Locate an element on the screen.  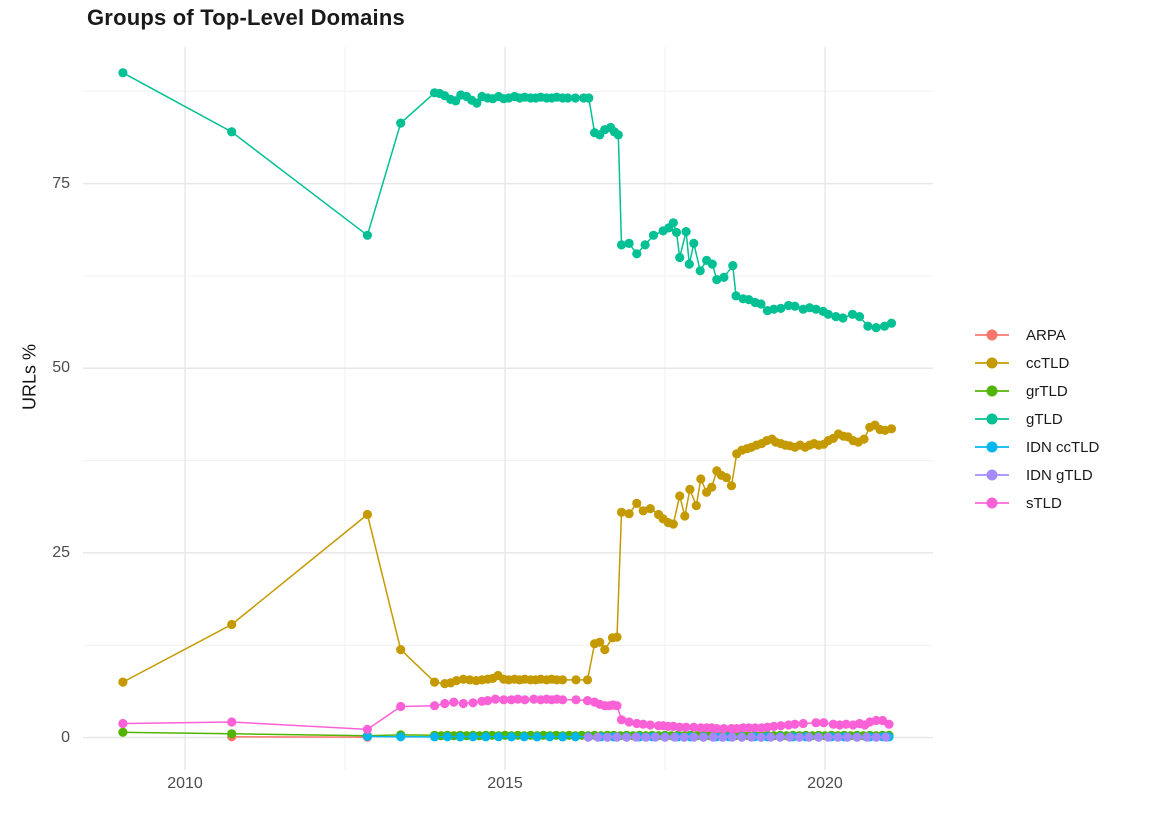
chart-title: Groups of Top-Level Domains is located at coordinates (246, 17).